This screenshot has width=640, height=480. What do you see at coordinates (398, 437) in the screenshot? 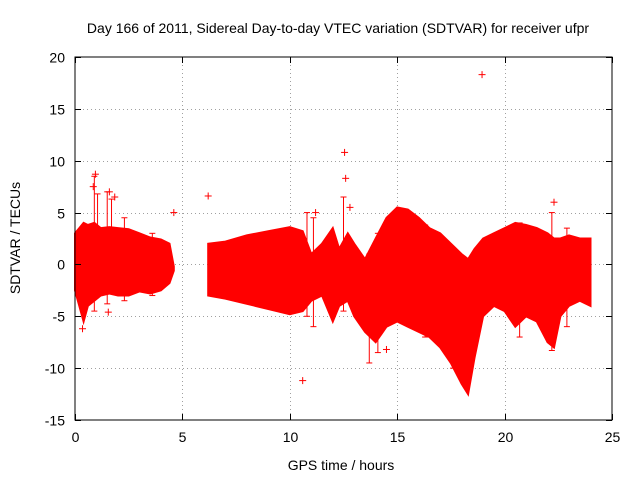
I see `x-tick-label: 15` at bounding box center [398, 437].